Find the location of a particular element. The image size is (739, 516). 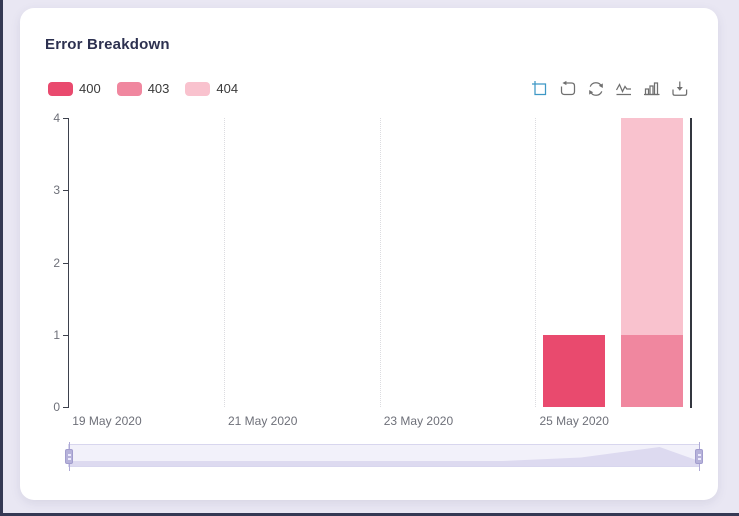

y-axis-label: 4 is located at coordinates (56, 118).